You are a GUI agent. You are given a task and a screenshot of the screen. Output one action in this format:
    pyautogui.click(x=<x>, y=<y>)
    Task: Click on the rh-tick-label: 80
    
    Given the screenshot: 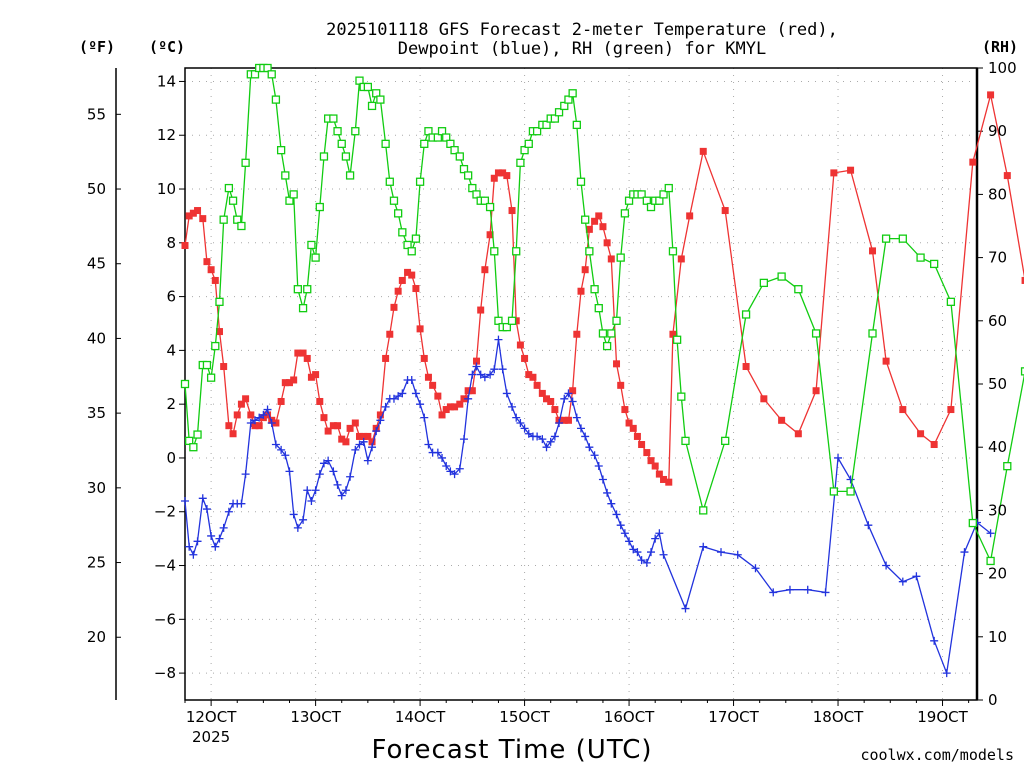 What is the action you would take?
    pyautogui.click(x=997, y=194)
    